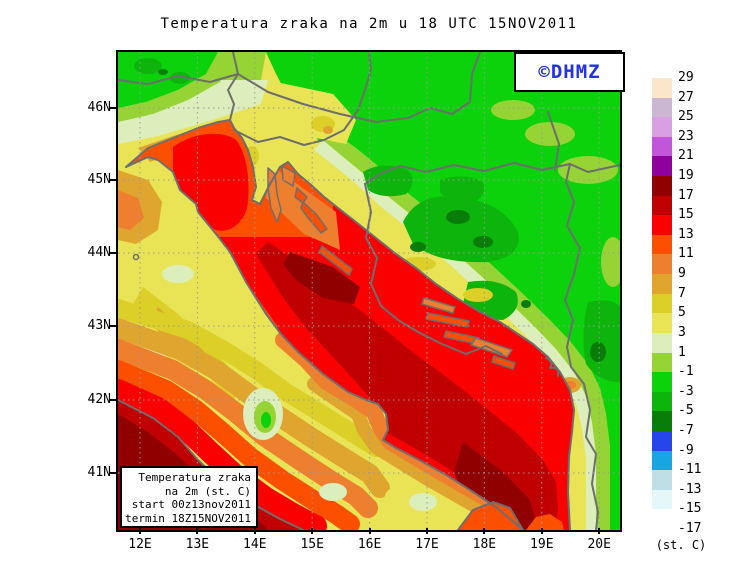 The height and width of the screenshot is (582, 740). What do you see at coordinates (686, 234) in the screenshot?
I see `legend-tick-label: 13` at bounding box center [686, 234].